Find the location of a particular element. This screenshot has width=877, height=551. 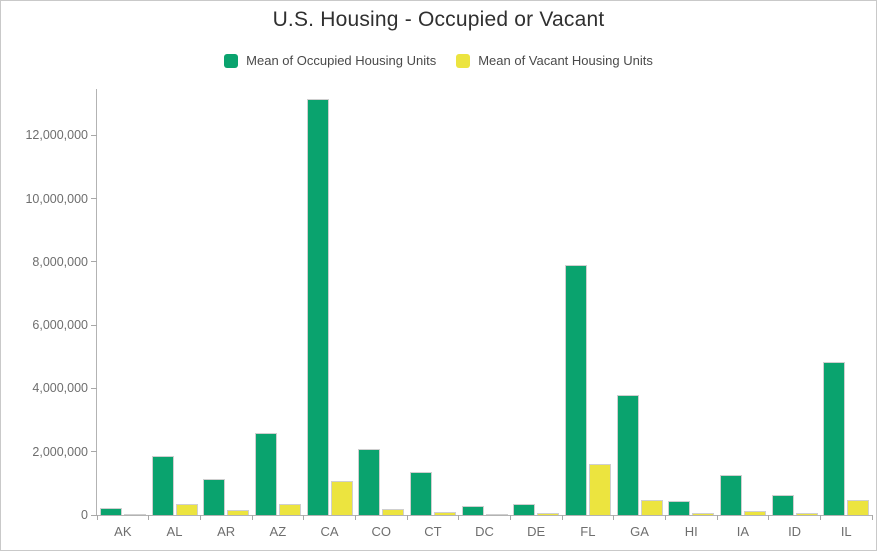

bar-group-dc is located at coordinates (485, 302).